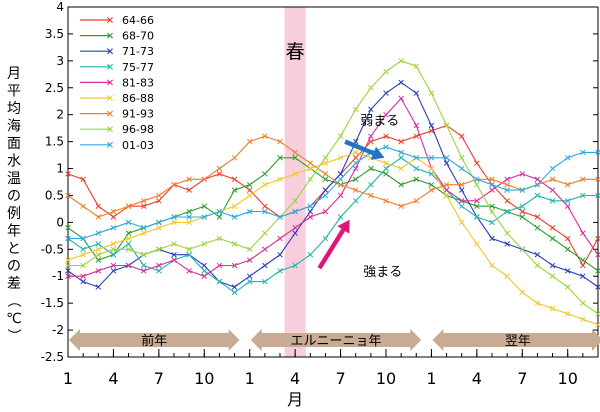 The image size is (600, 412). Describe the element at coordinates (14, 232) in the screenshot. I see `y-axis-label-char: 年` at that location.